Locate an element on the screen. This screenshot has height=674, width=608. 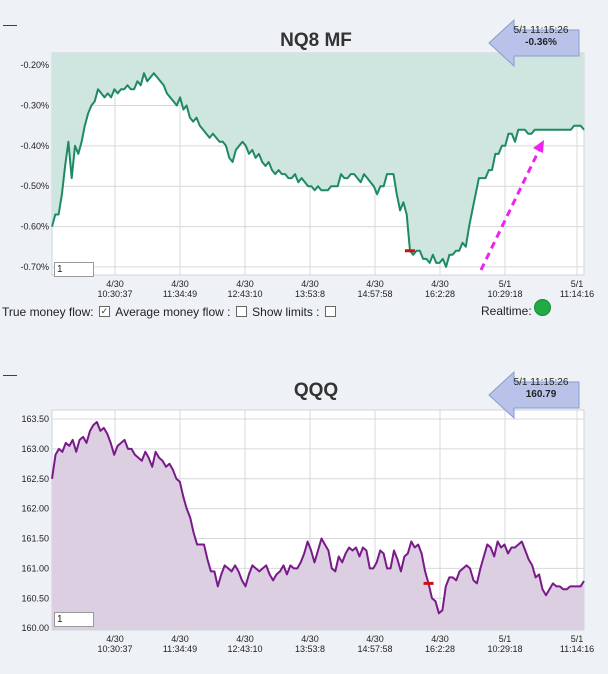
y-tick-label: 163.50 is located at coordinates (35, 419).